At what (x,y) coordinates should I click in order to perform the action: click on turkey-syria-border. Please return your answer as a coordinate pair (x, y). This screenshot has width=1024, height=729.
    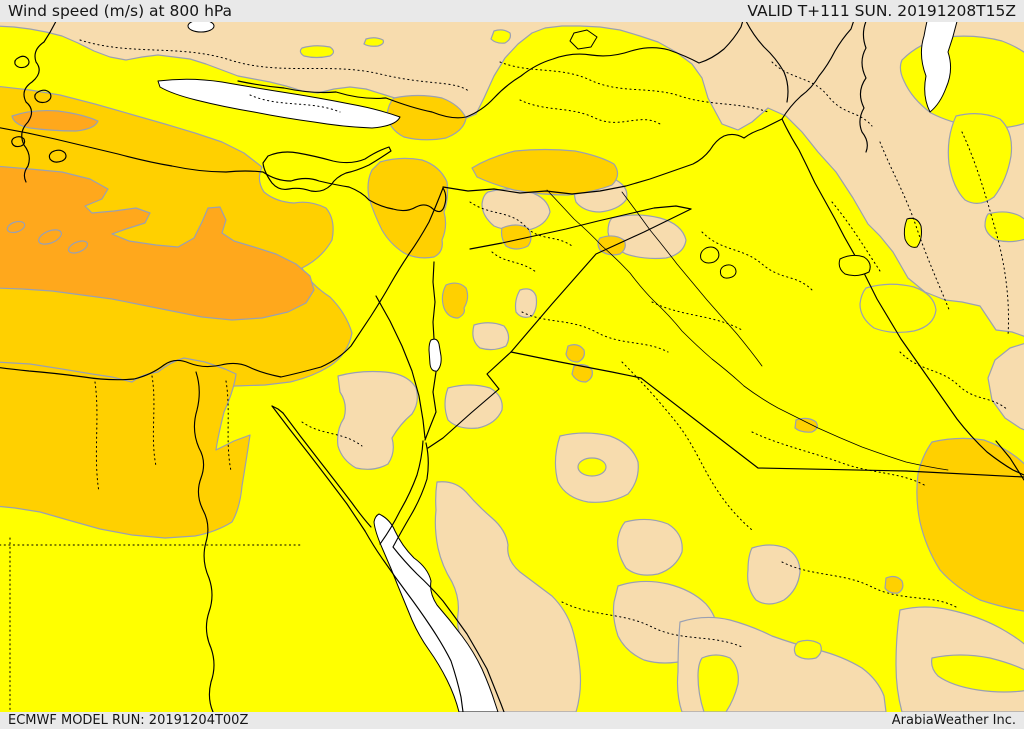
    Looking at the image, I should click on (612, 156).